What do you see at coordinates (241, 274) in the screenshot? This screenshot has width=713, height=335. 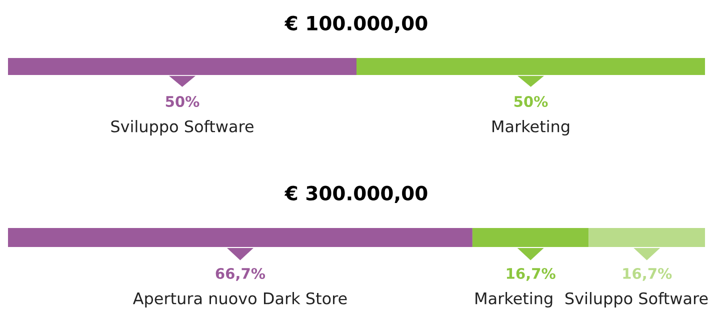 I see `data-label: 66,7%` at bounding box center [241, 274].